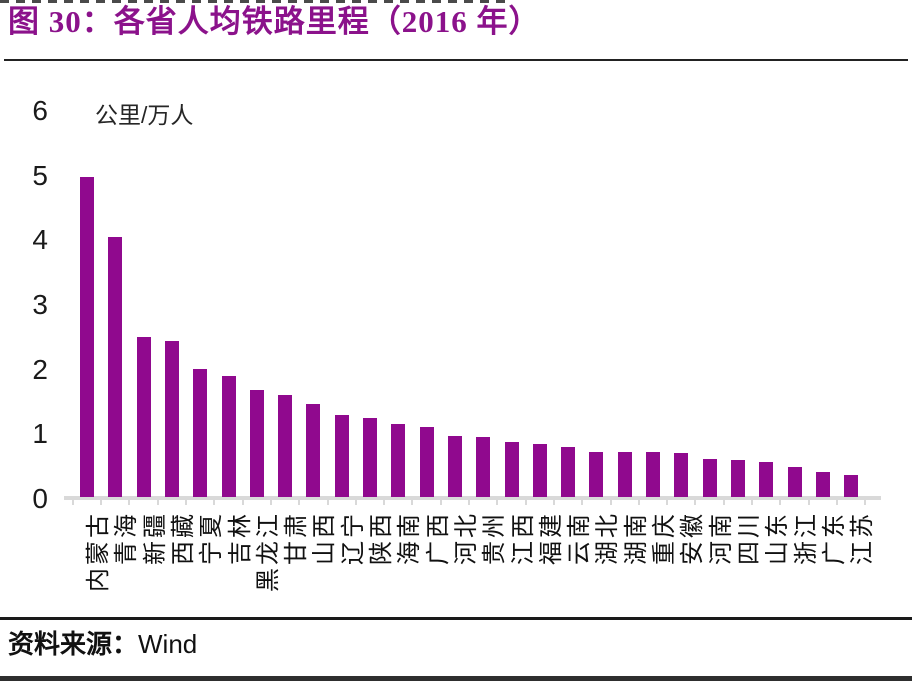 The height and width of the screenshot is (681, 912). Describe the element at coordinates (256, 1) in the screenshot. I see `top-dashed-divider` at that location.